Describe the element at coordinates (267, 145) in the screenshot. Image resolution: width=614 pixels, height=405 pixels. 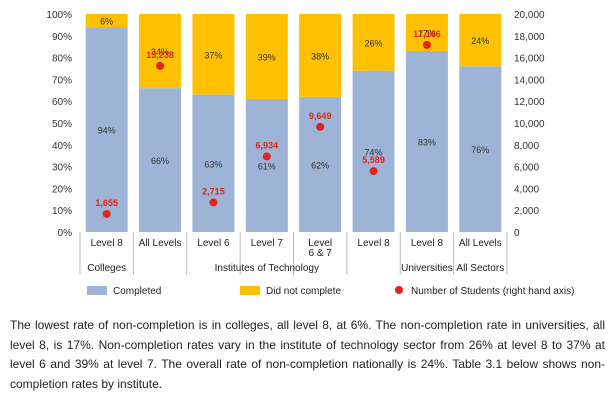
I see `student-count-label: 6,934` at that location.